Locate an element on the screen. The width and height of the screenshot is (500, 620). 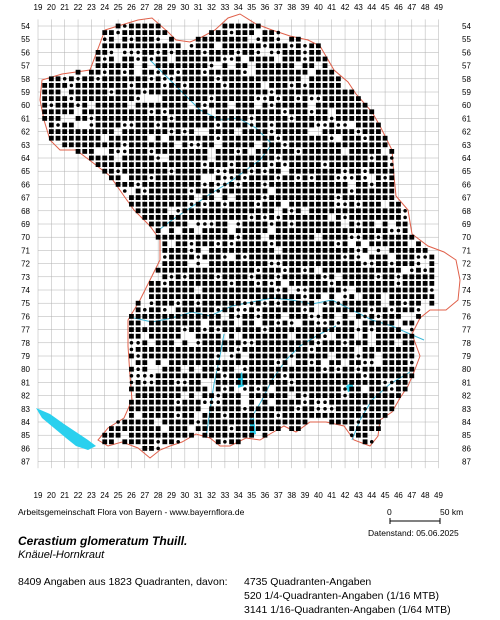
column-label-top: 46 is located at coordinates (398, 7).